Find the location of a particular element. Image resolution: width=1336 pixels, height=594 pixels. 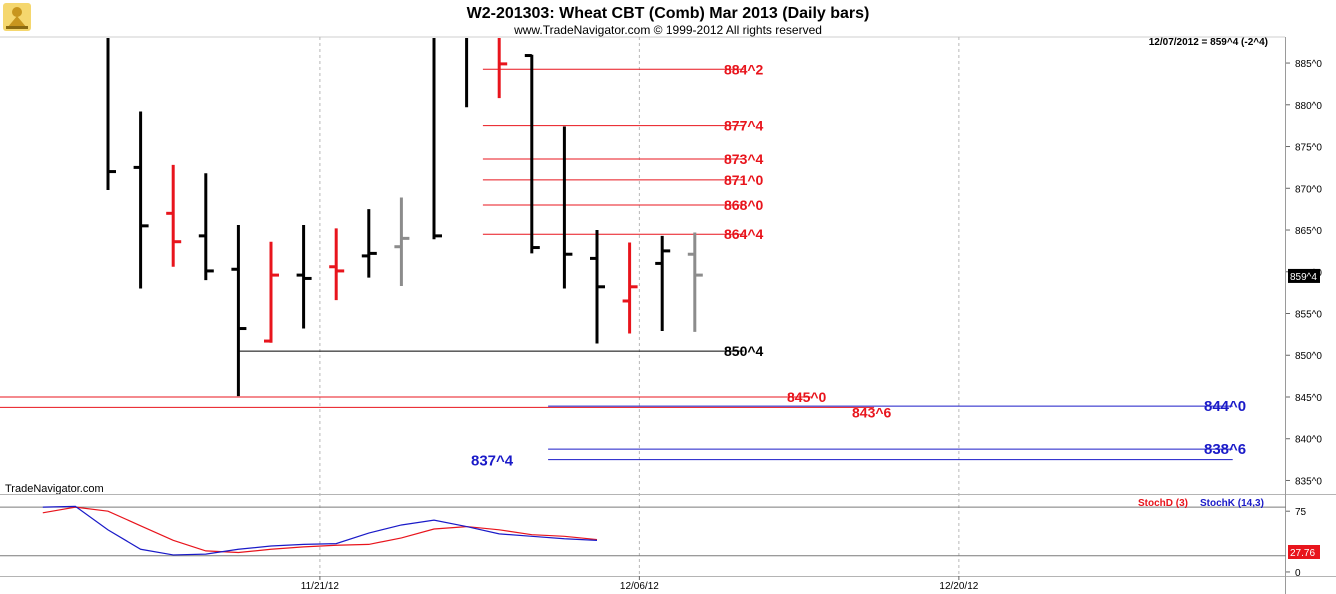

stoch-ytick-label-1: 0 is located at coordinates (1298, 573).